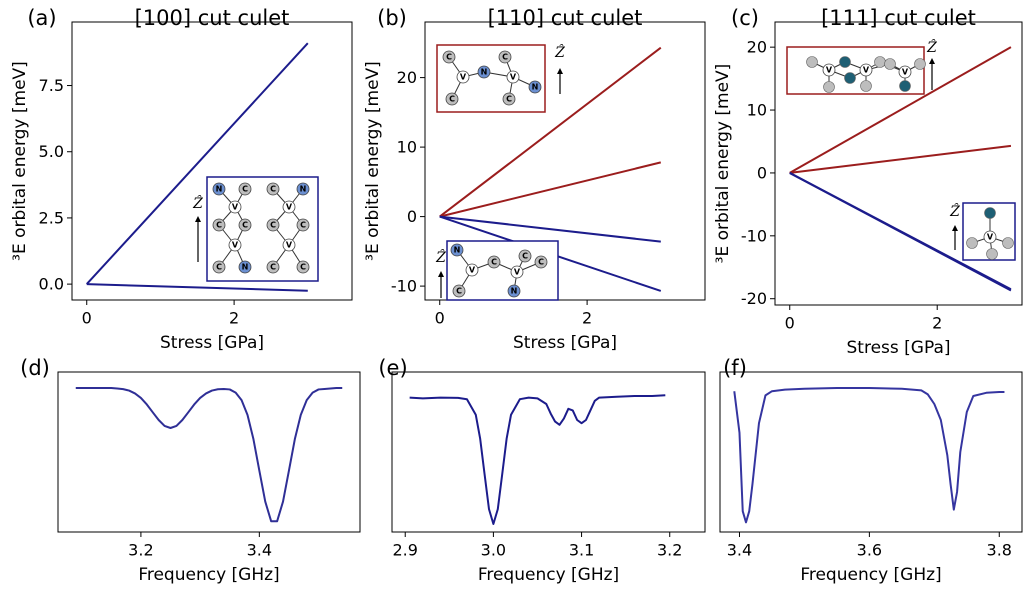  Describe the element at coordinates (41, 18) in the screenshot. I see `panel-label: (a)` at that location.